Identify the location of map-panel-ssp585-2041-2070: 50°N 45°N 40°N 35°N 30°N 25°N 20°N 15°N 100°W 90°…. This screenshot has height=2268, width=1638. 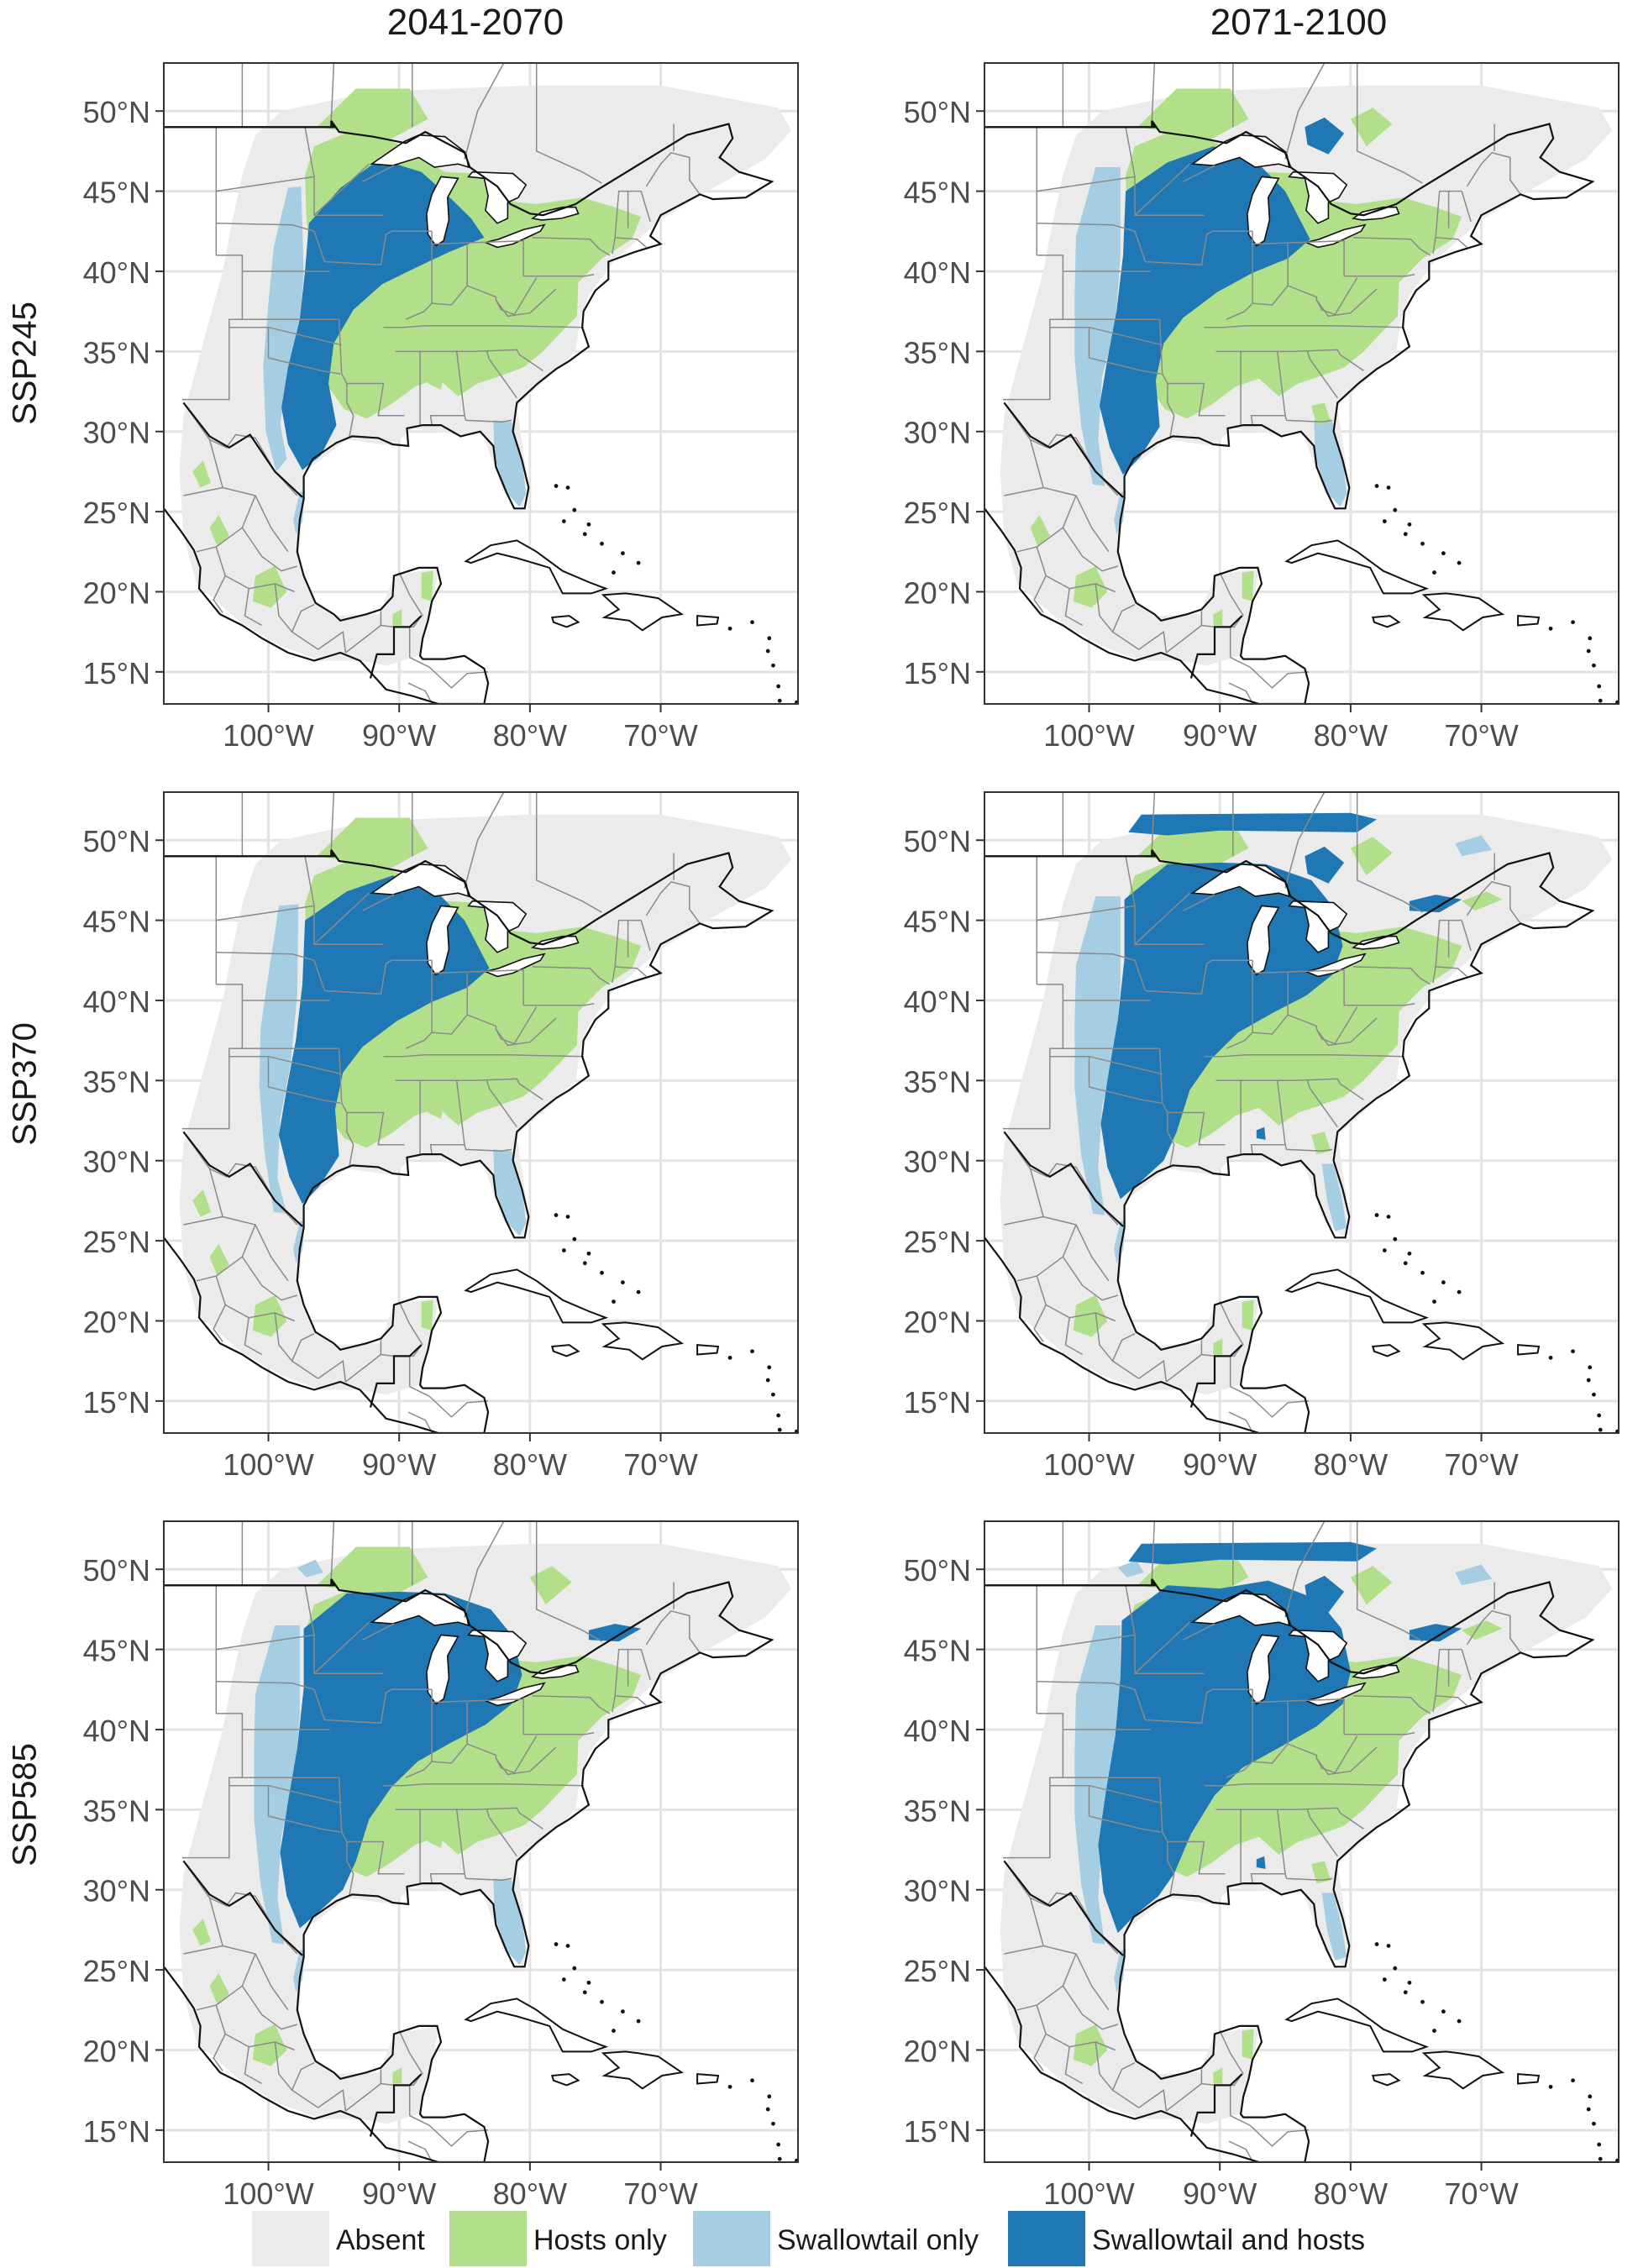
(441, 1865).